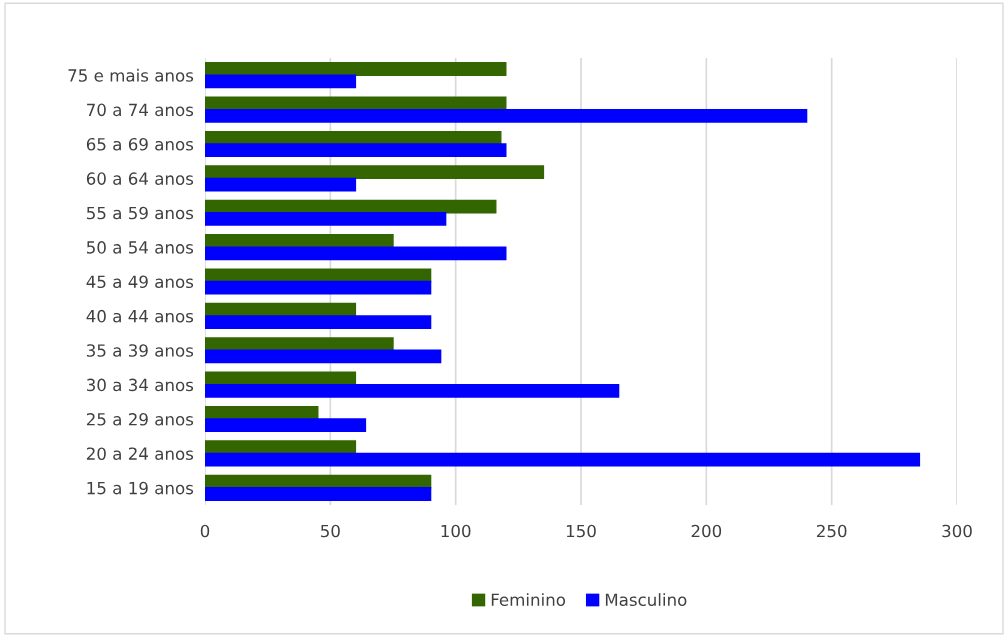  I want to click on y-tick-label: 50 a 54 anos, so click(140, 247).